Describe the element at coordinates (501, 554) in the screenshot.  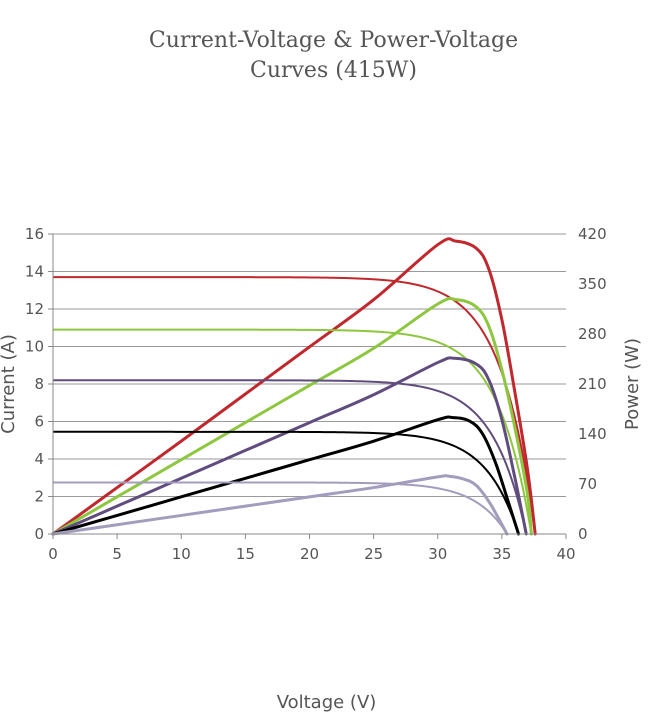
I see `x-tick-label: 35` at that location.